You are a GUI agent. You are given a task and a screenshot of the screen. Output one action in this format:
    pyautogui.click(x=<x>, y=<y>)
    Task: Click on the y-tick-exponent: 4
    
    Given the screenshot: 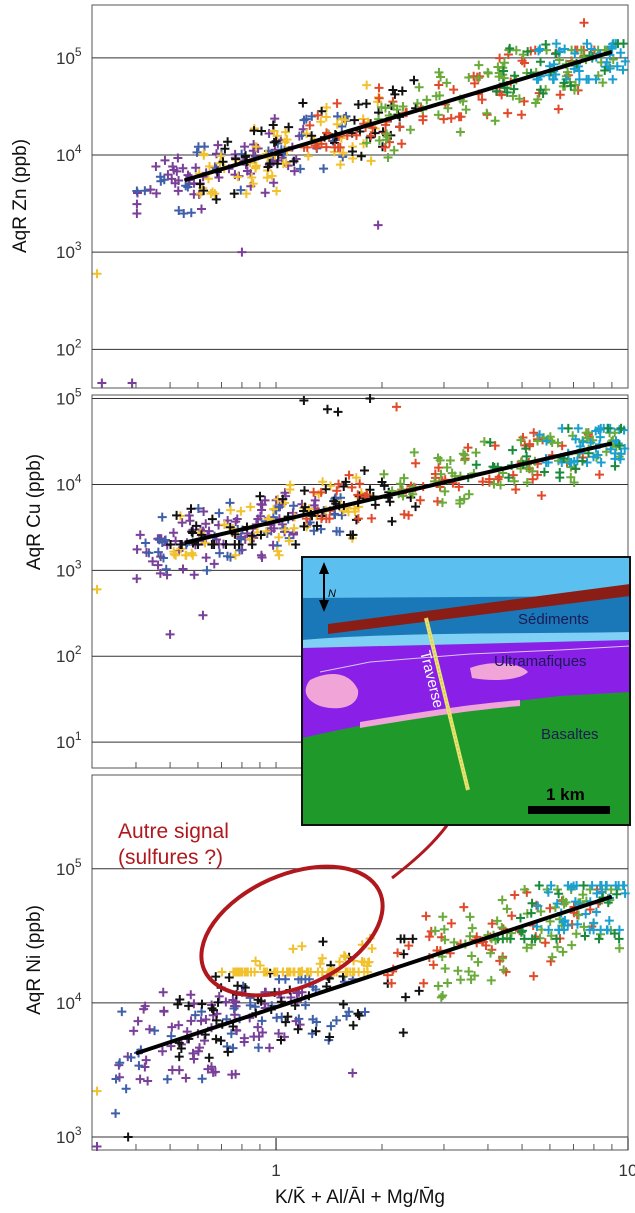 What is the action you would take?
    pyautogui.click(x=78, y=149)
    